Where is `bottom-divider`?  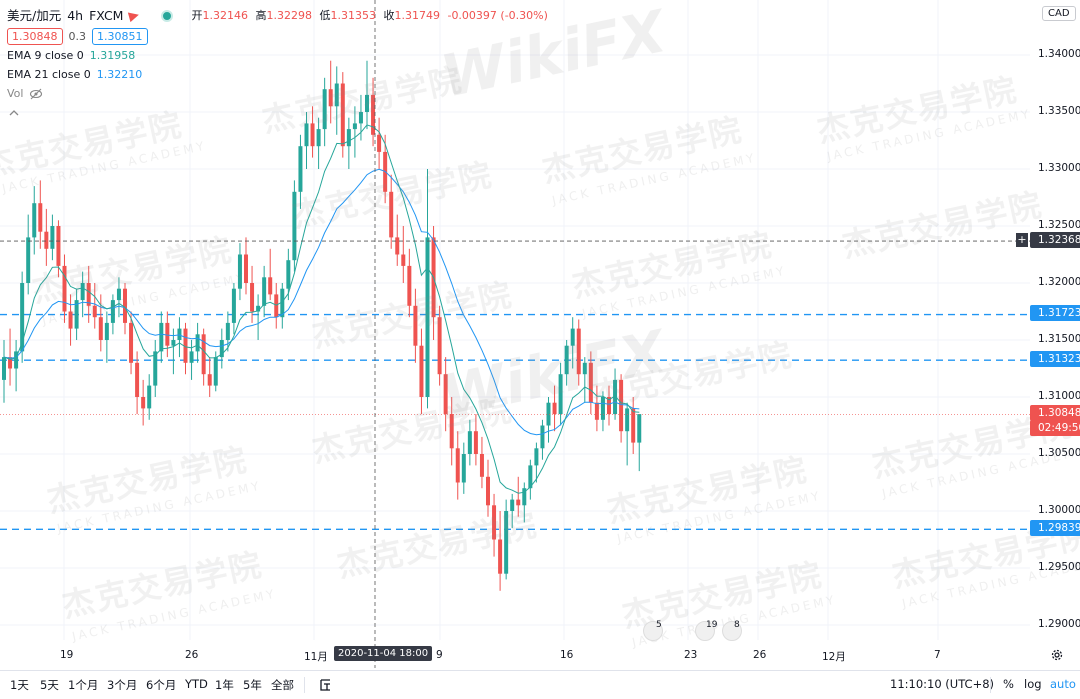
bottom-divider is located at coordinates (304, 685).